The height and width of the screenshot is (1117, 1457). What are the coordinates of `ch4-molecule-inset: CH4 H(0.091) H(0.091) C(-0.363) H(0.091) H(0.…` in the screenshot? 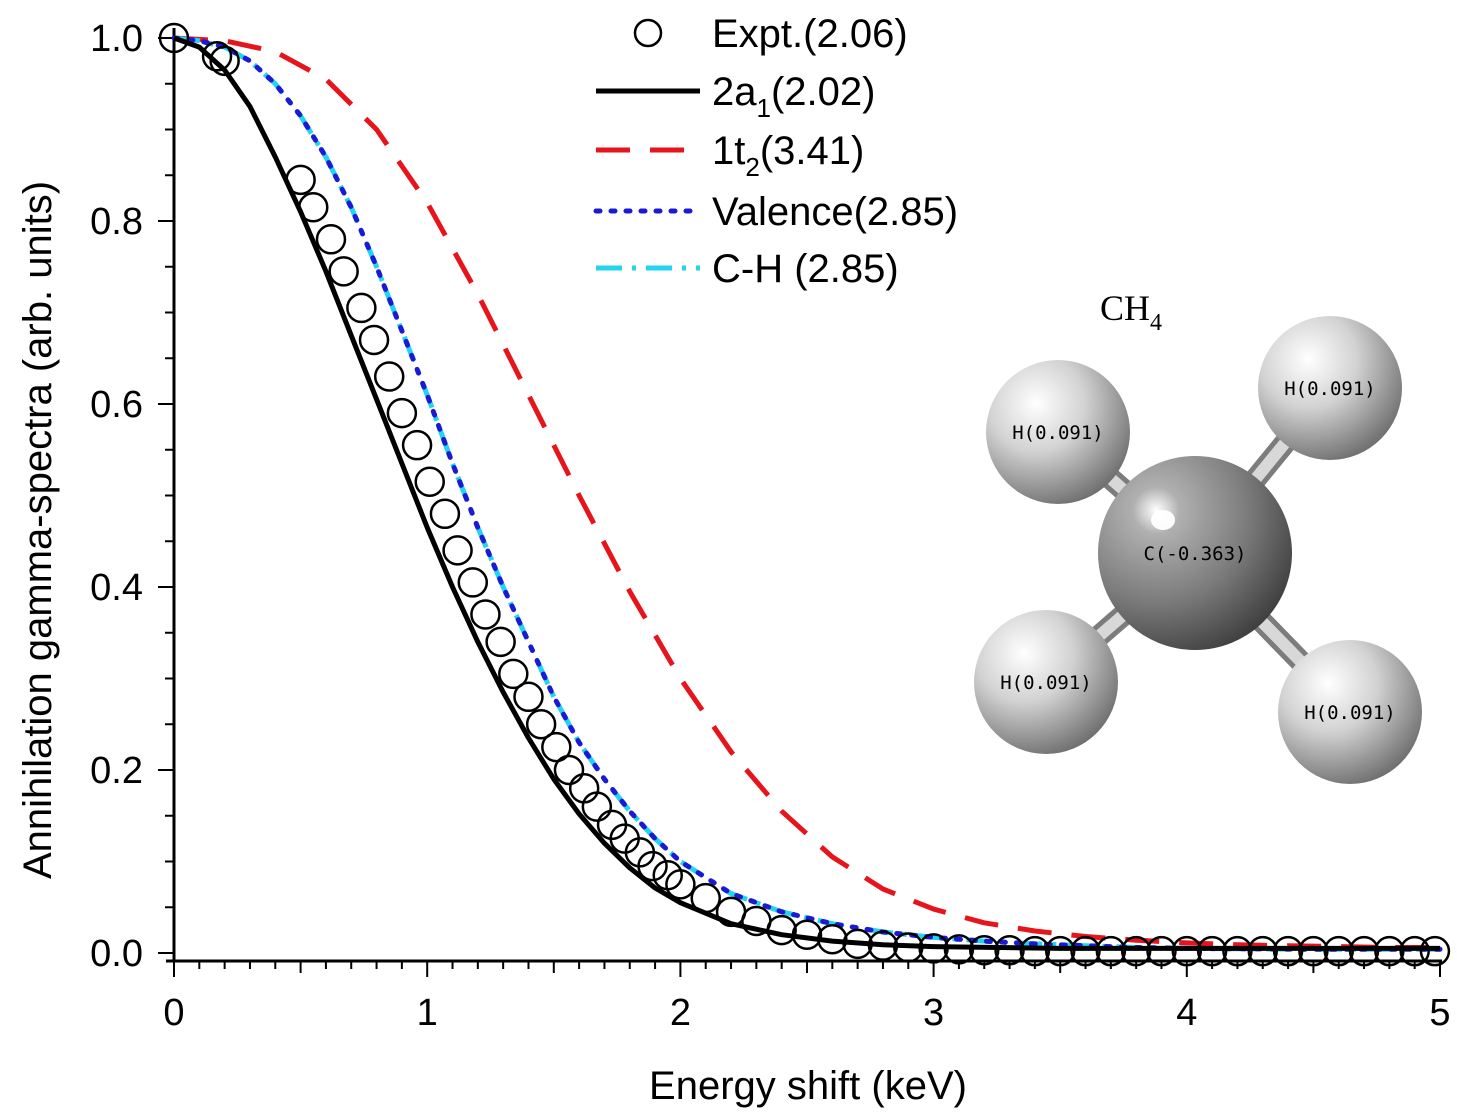 It's located at (1198, 536).